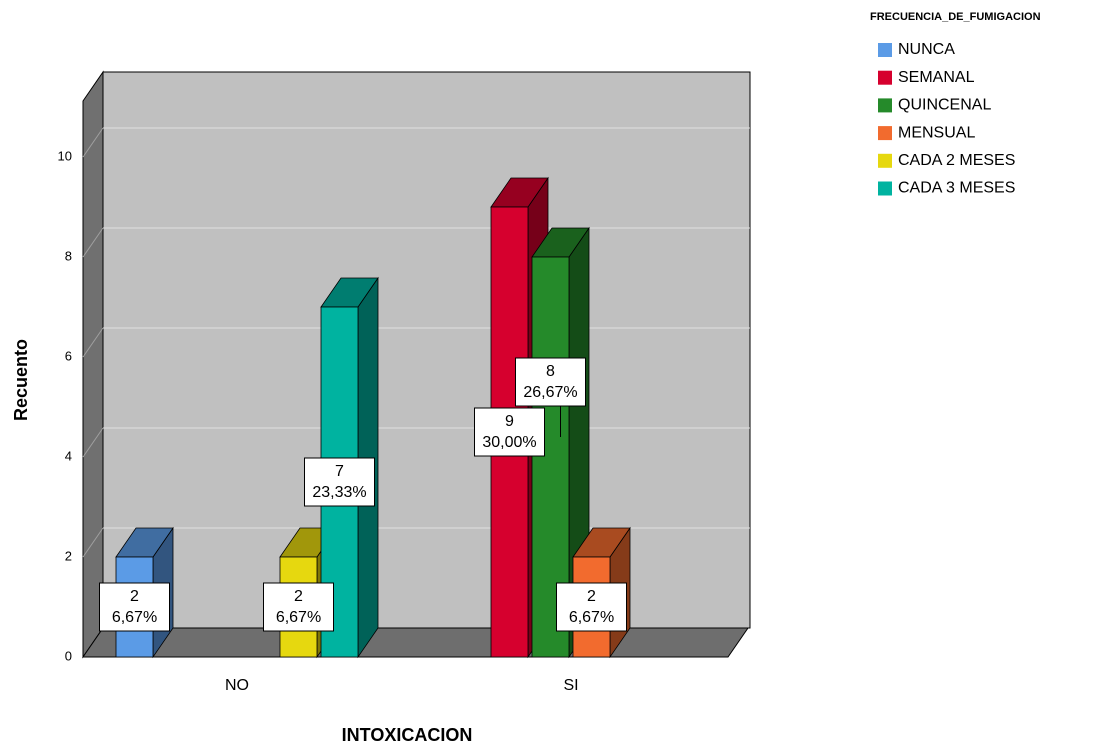 The width and height of the screenshot is (1110, 747). What do you see at coordinates (550, 371) in the screenshot?
I see `value-label: 8` at bounding box center [550, 371].